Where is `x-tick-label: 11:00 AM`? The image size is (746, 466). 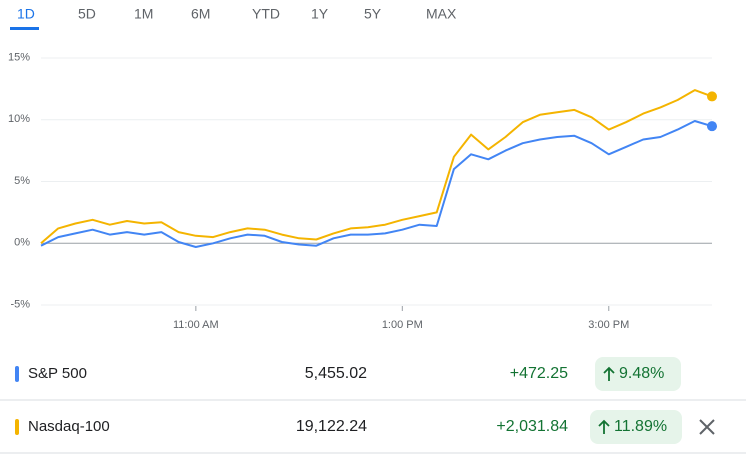
x-tick-label: 11:00 AM is located at coordinates (196, 325).